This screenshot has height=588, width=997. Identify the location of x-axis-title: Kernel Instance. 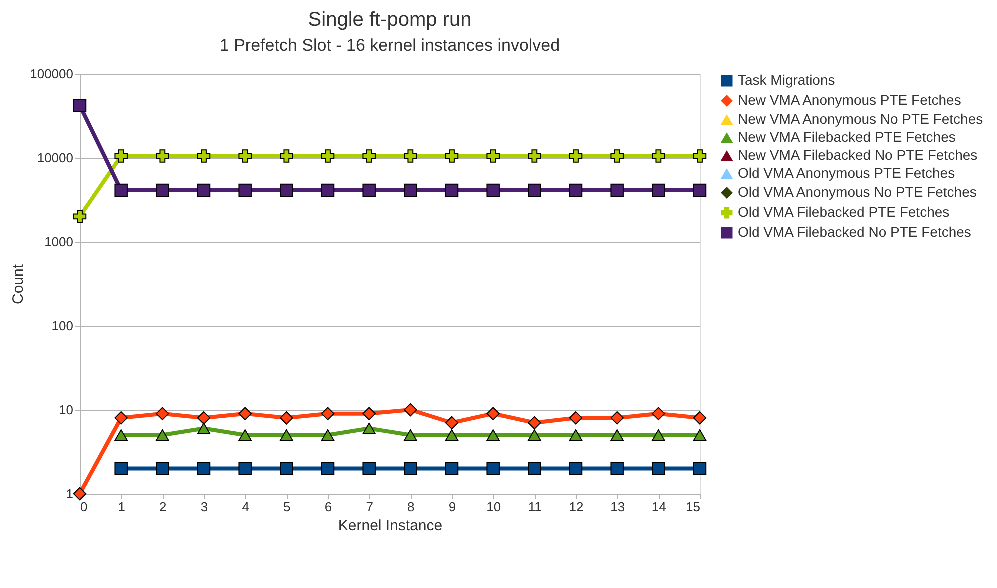
(390, 526).